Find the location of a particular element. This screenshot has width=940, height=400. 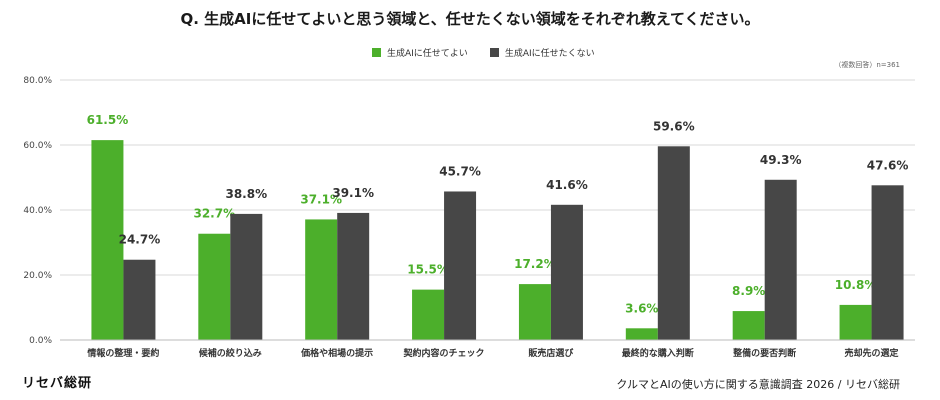

brand-logo: リセバ総研 is located at coordinates (57, 383).